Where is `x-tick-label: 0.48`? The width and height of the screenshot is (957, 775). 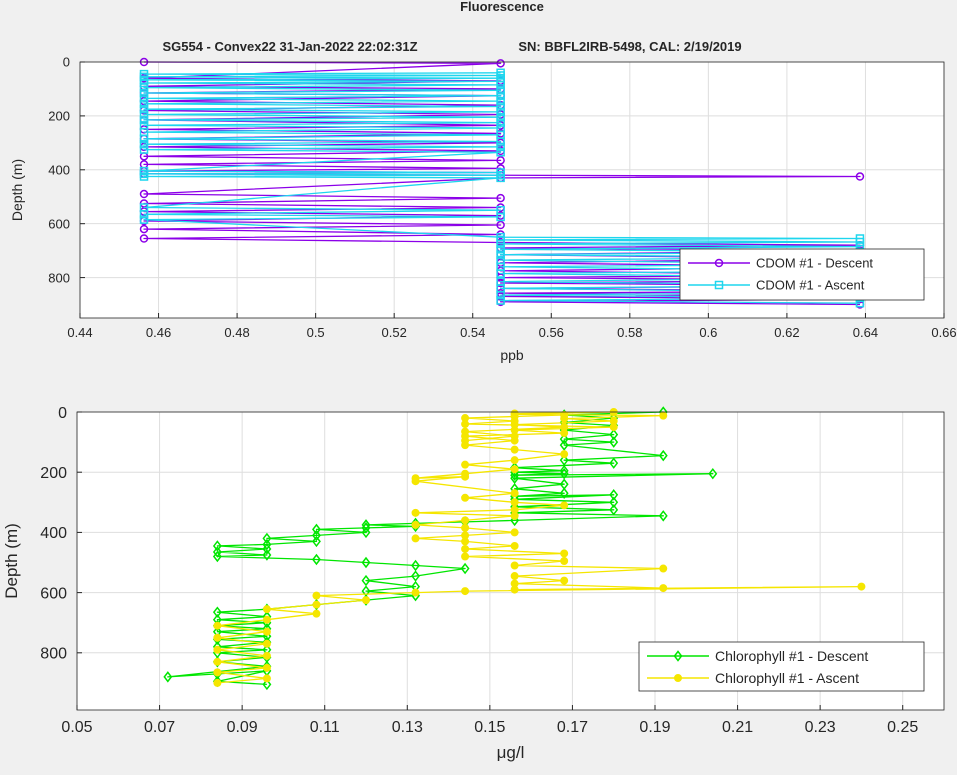
x-tick-label: 0.48 is located at coordinates (236, 332).